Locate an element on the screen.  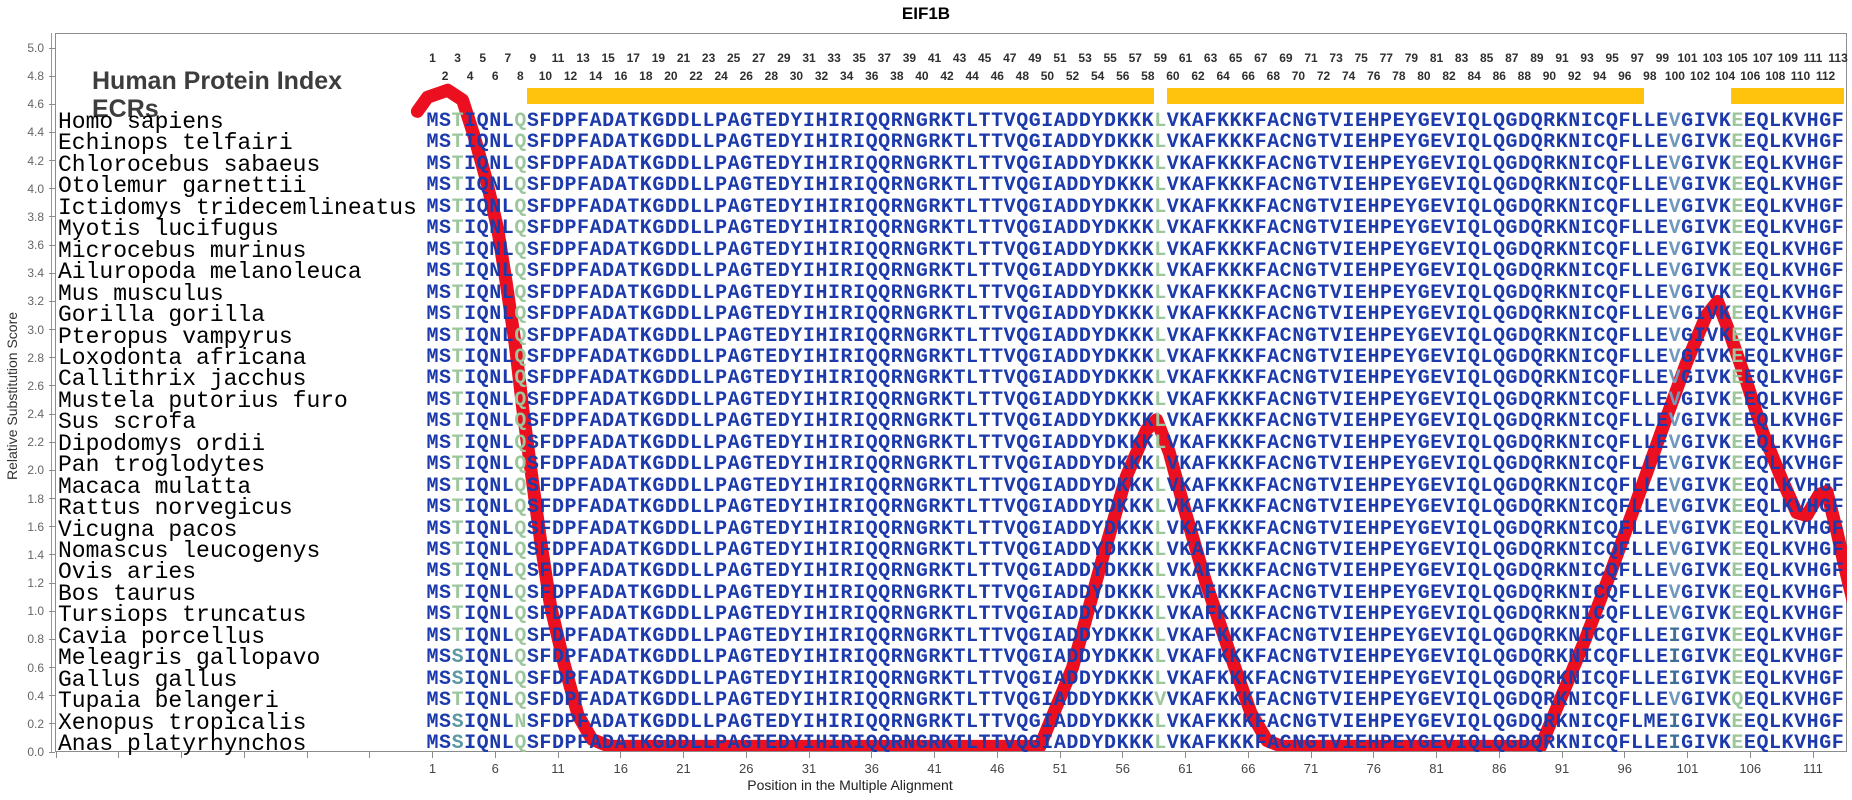
sequence-residue: Y is located at coordinates (1097, 143).